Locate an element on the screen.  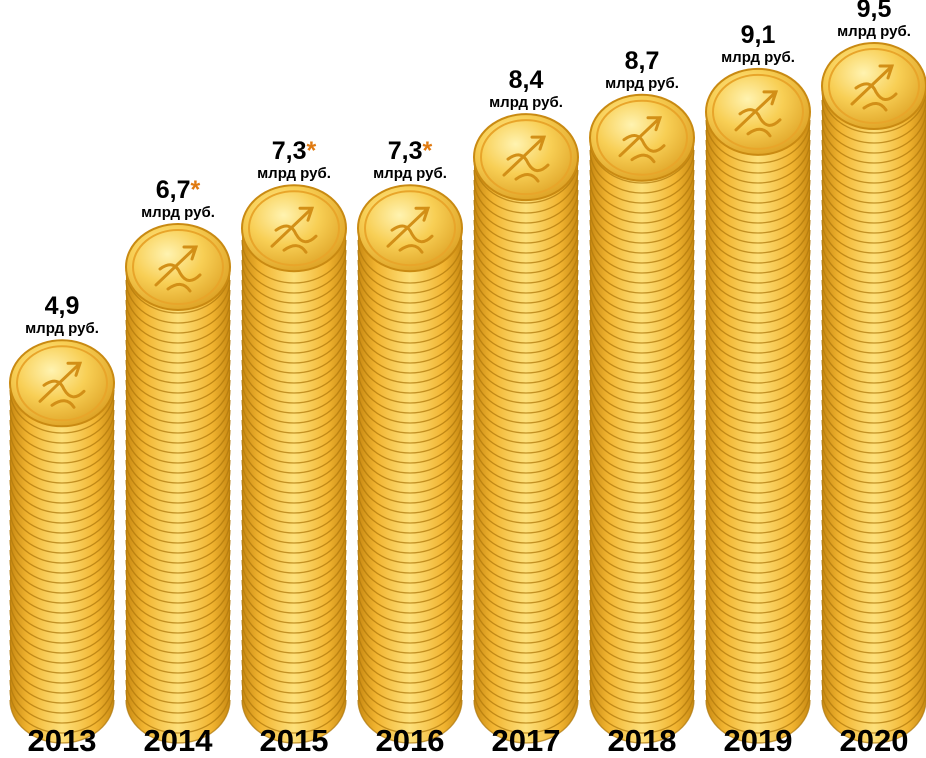
value-label-2013: 4,9 млрд руб. is located at coordinates (62, 315).